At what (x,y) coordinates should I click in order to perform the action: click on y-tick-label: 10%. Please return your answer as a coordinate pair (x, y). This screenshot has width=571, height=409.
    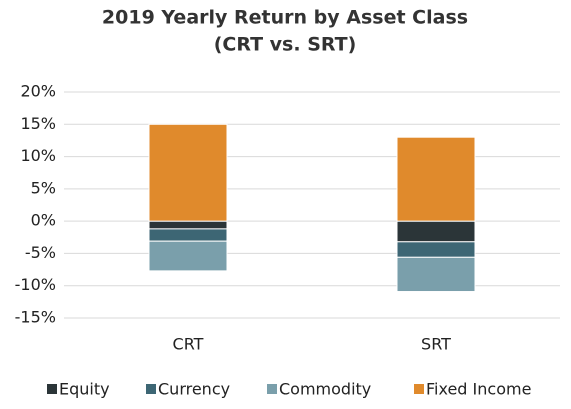
    Looking at the image, I should click on (38, 155).